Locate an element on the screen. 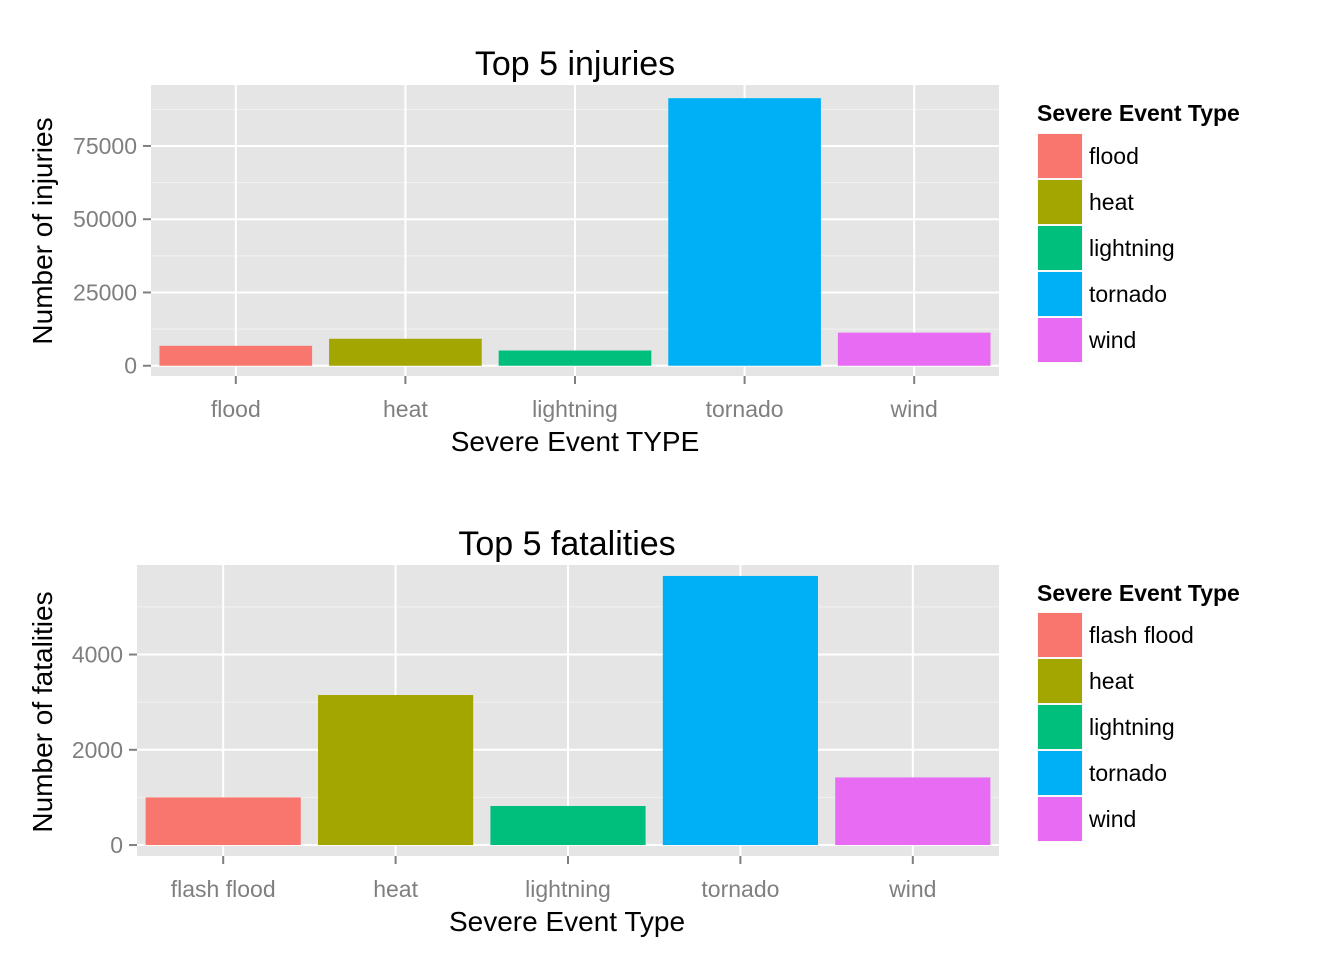 The image size is (1344, 960). x-axis: flood heat lightning tornado wind is located at coordinates (574, 399).